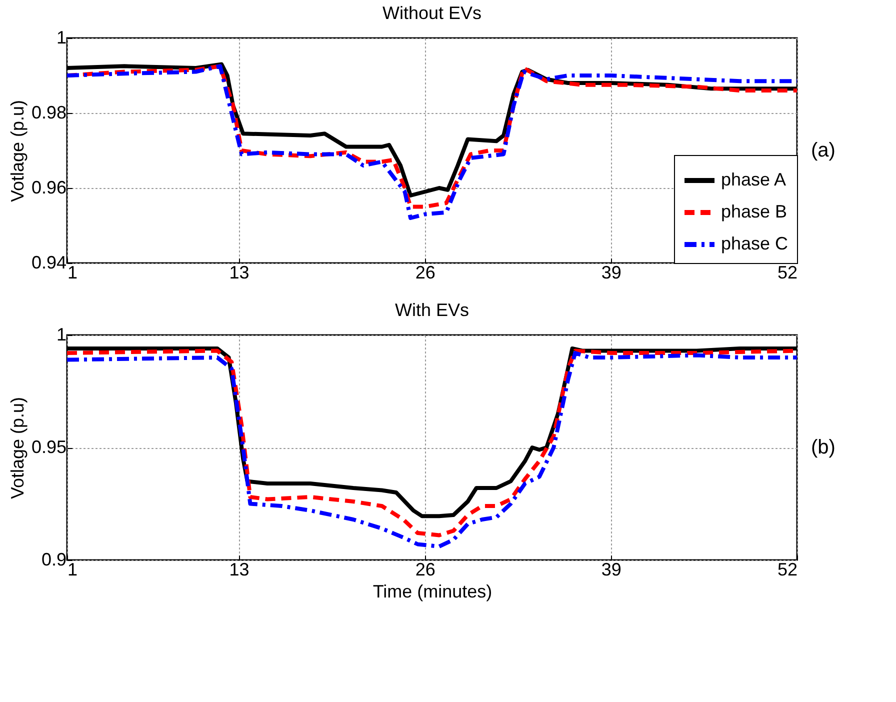  What do you see at coordinates (53, 560) in the screenshot?
I see `y-tick-label: 0.9` at bounding box center [53, 560].